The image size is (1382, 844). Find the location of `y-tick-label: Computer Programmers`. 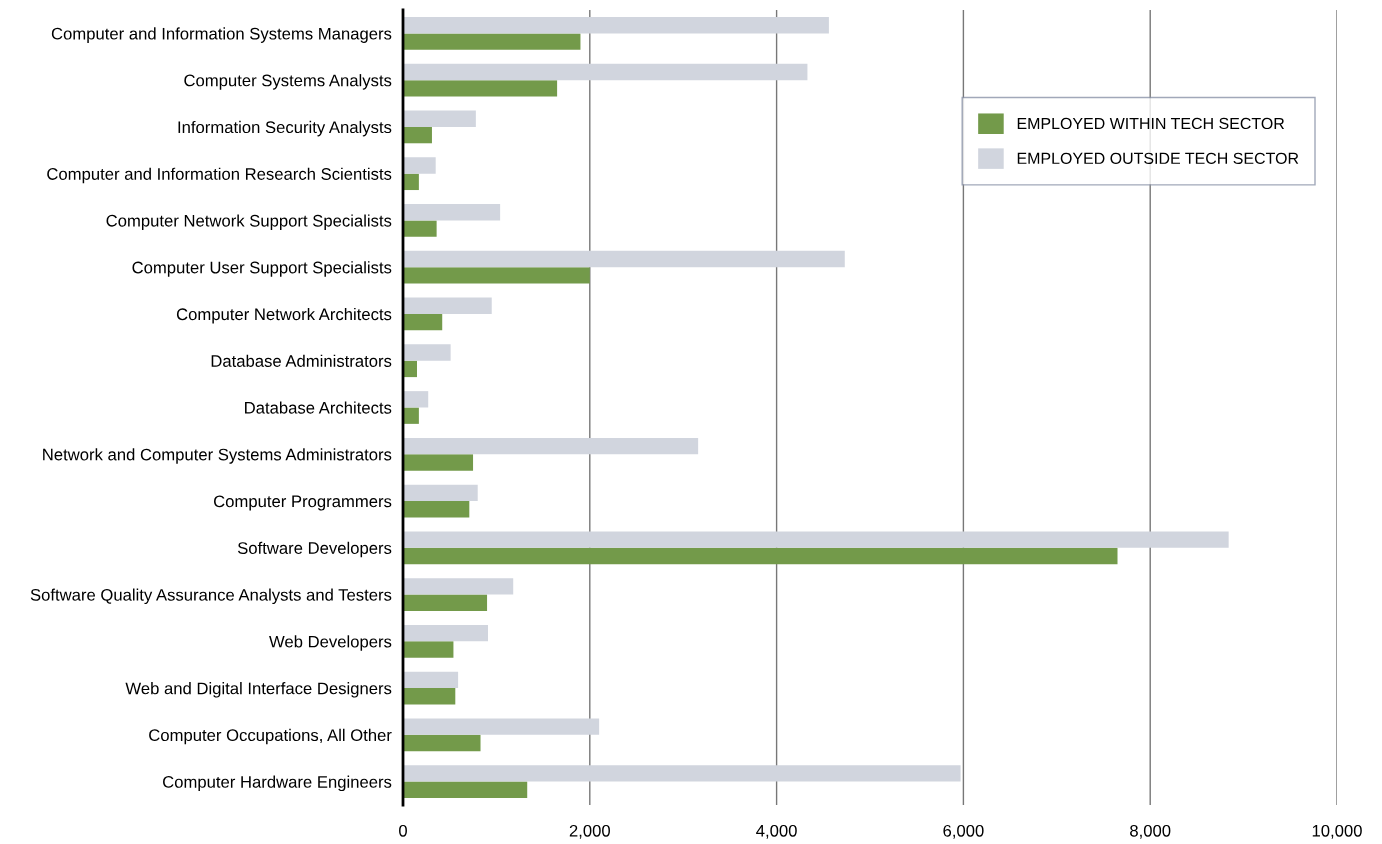

y-tick-label: Computer Programmers is located at coordinates (303, 503).